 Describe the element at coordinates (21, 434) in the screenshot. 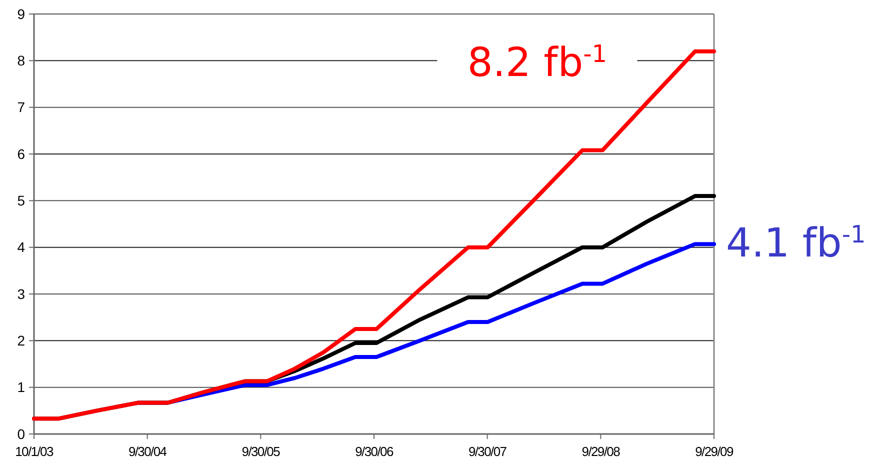

I see `y-tick-label: 0` at that location.